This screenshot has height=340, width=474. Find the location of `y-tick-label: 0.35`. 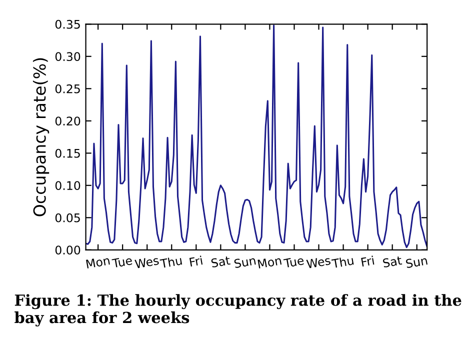

y-tick-label: 0.35 is located at coordinates (67, 24).